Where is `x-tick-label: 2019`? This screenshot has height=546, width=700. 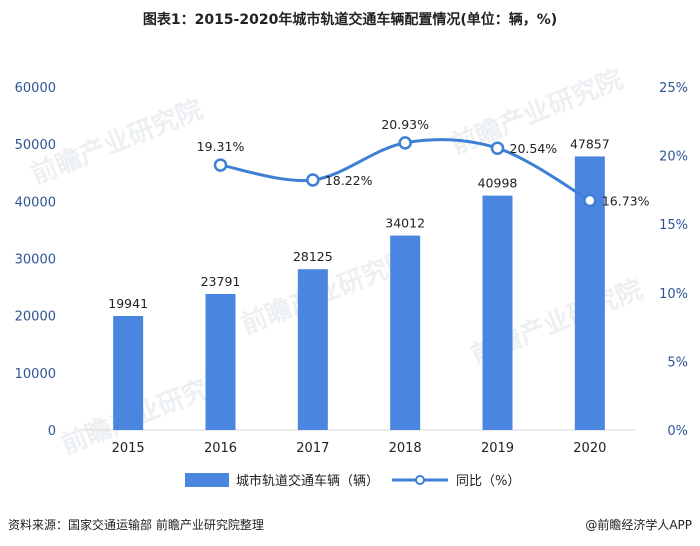 x-tick-label: 2019 is located at coordinates (497, 448).